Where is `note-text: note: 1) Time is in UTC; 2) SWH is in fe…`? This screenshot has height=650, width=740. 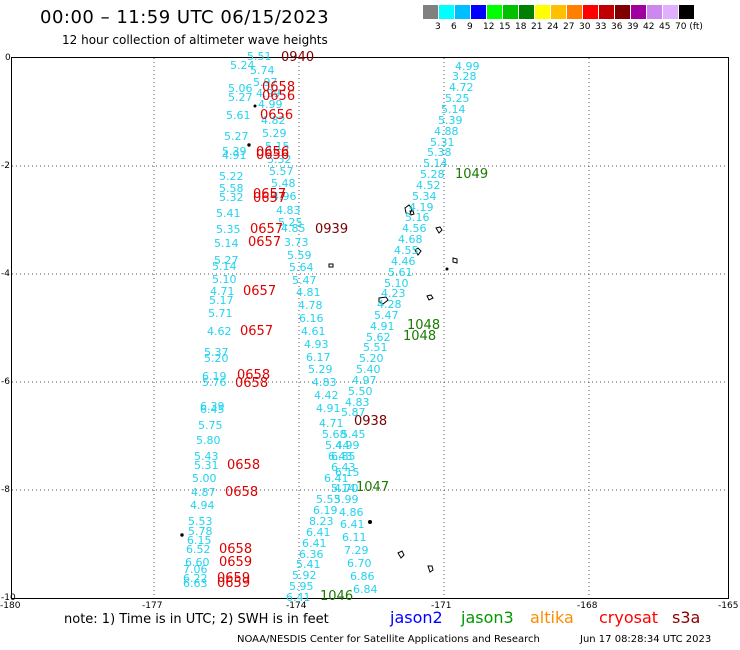 note-text: note: 1) Time is in UTC; 2) SWH is in fe… is located at coordinates (196, 619).